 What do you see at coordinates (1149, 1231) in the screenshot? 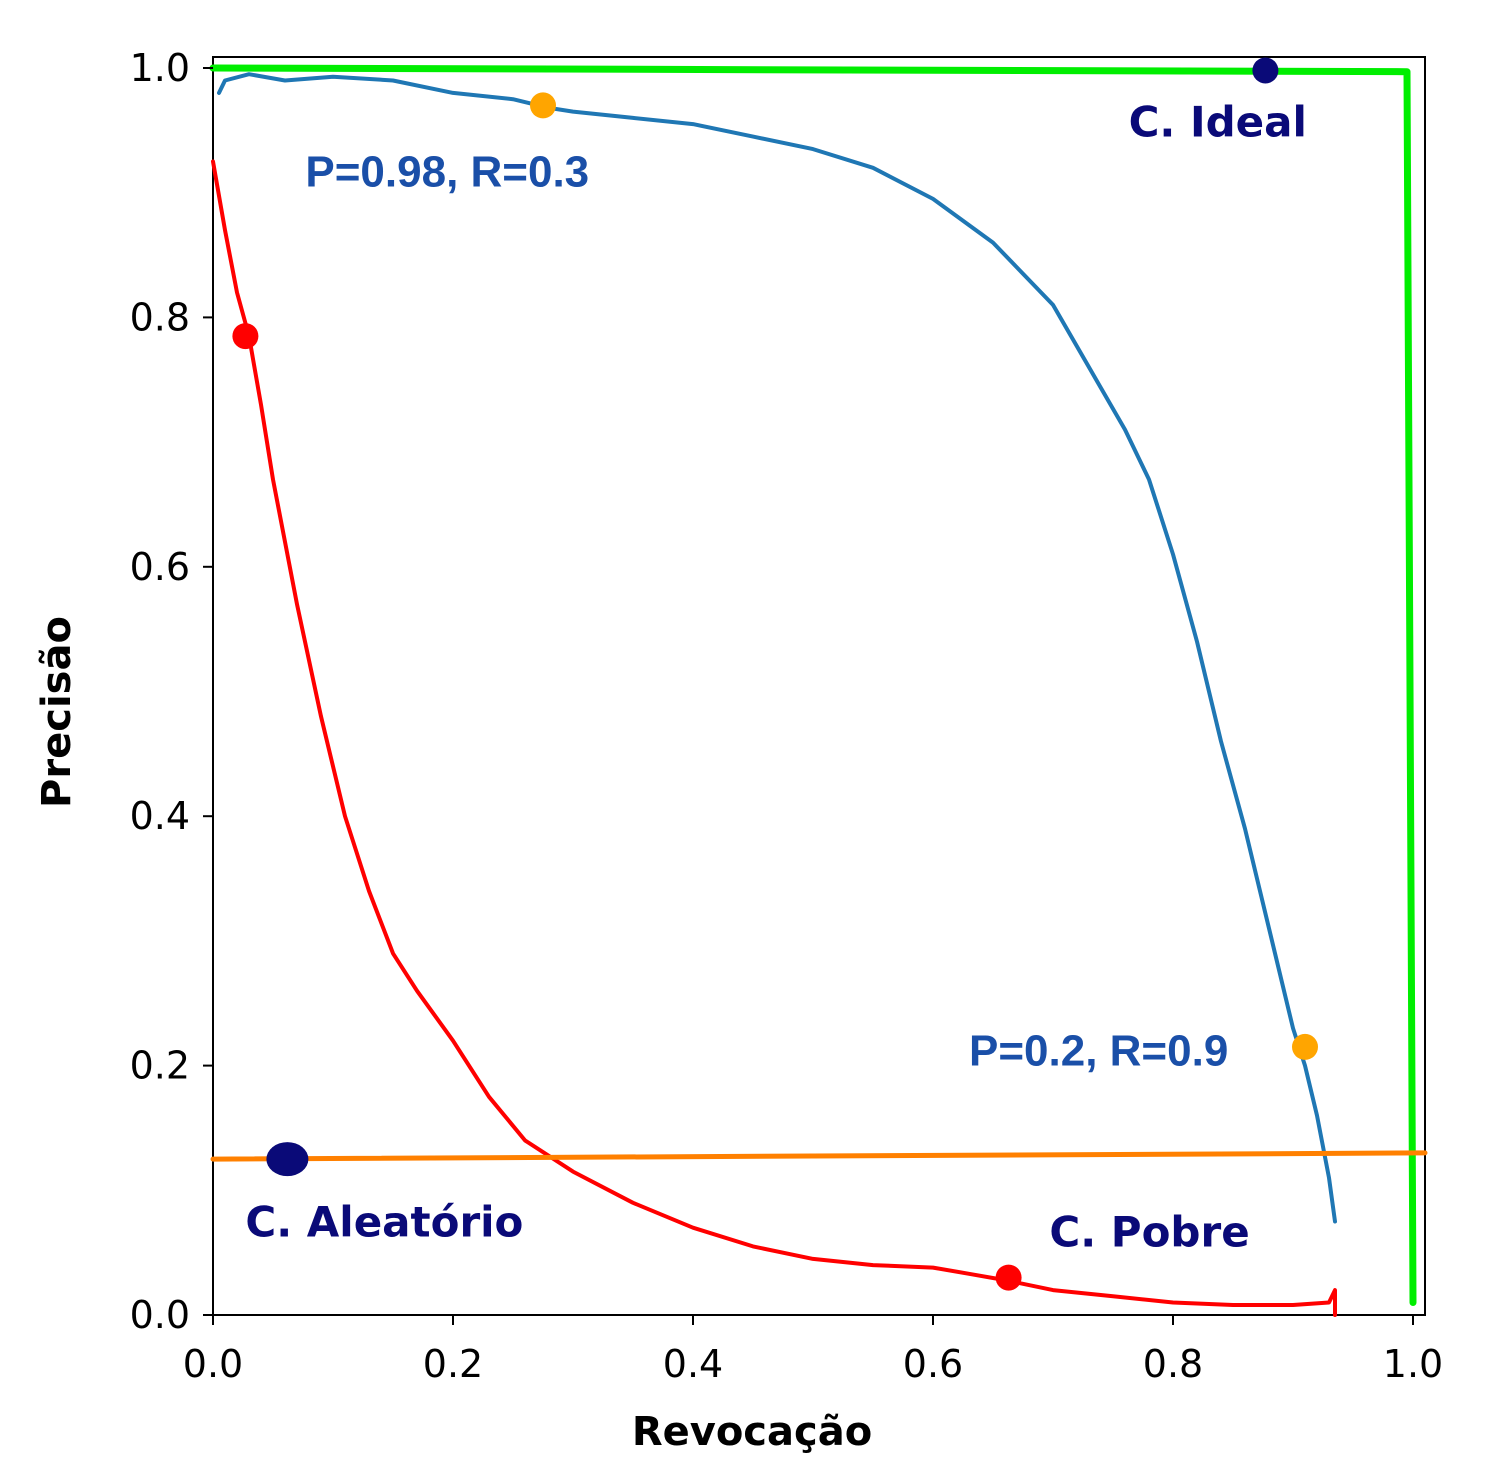
I see `annotation-label-5: C. Pobre` at bounding box center [1149, 1231].